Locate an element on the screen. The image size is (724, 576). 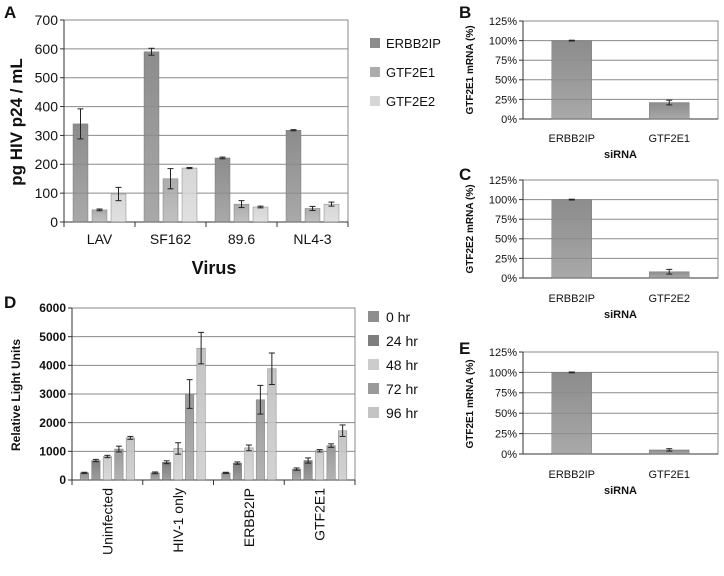
x-tick-label: GTF2E2 is located at coordinates (669, 299).